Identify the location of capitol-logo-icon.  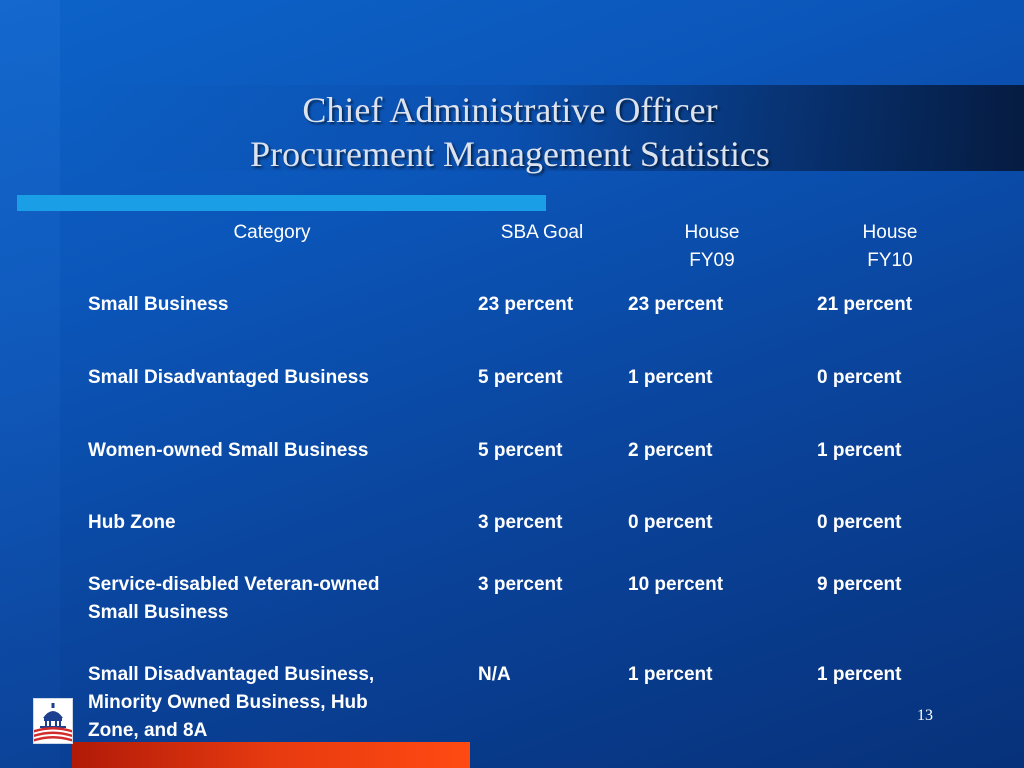
(53, 721).